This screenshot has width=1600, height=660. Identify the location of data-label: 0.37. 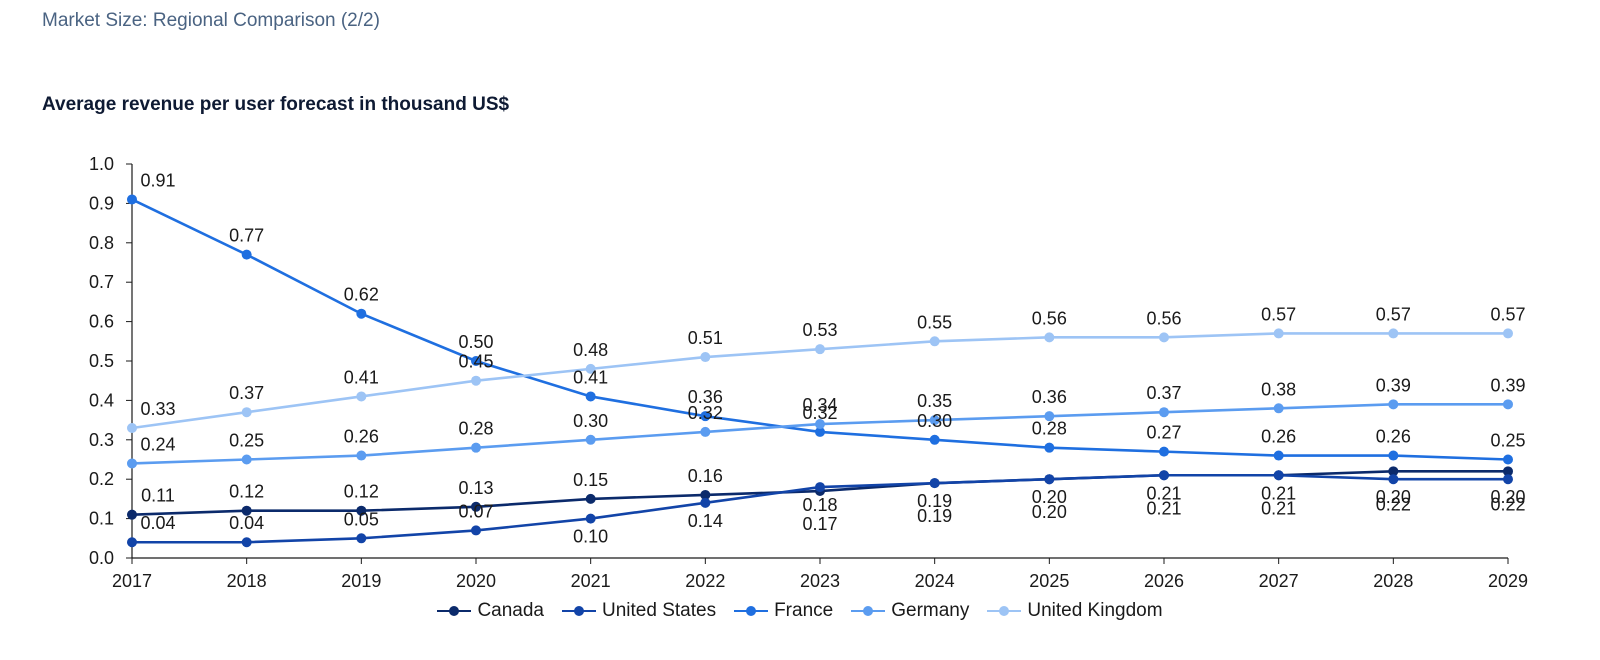
(246, 393).